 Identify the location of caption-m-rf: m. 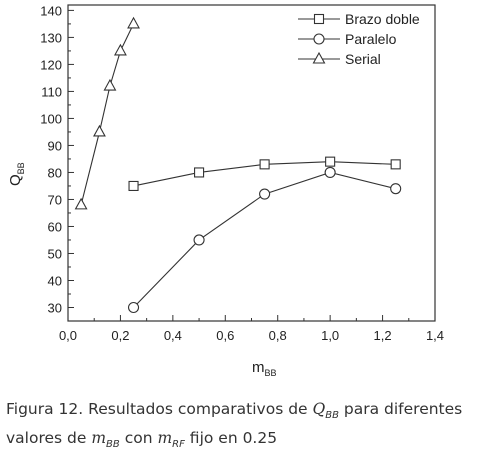
(165, 438).